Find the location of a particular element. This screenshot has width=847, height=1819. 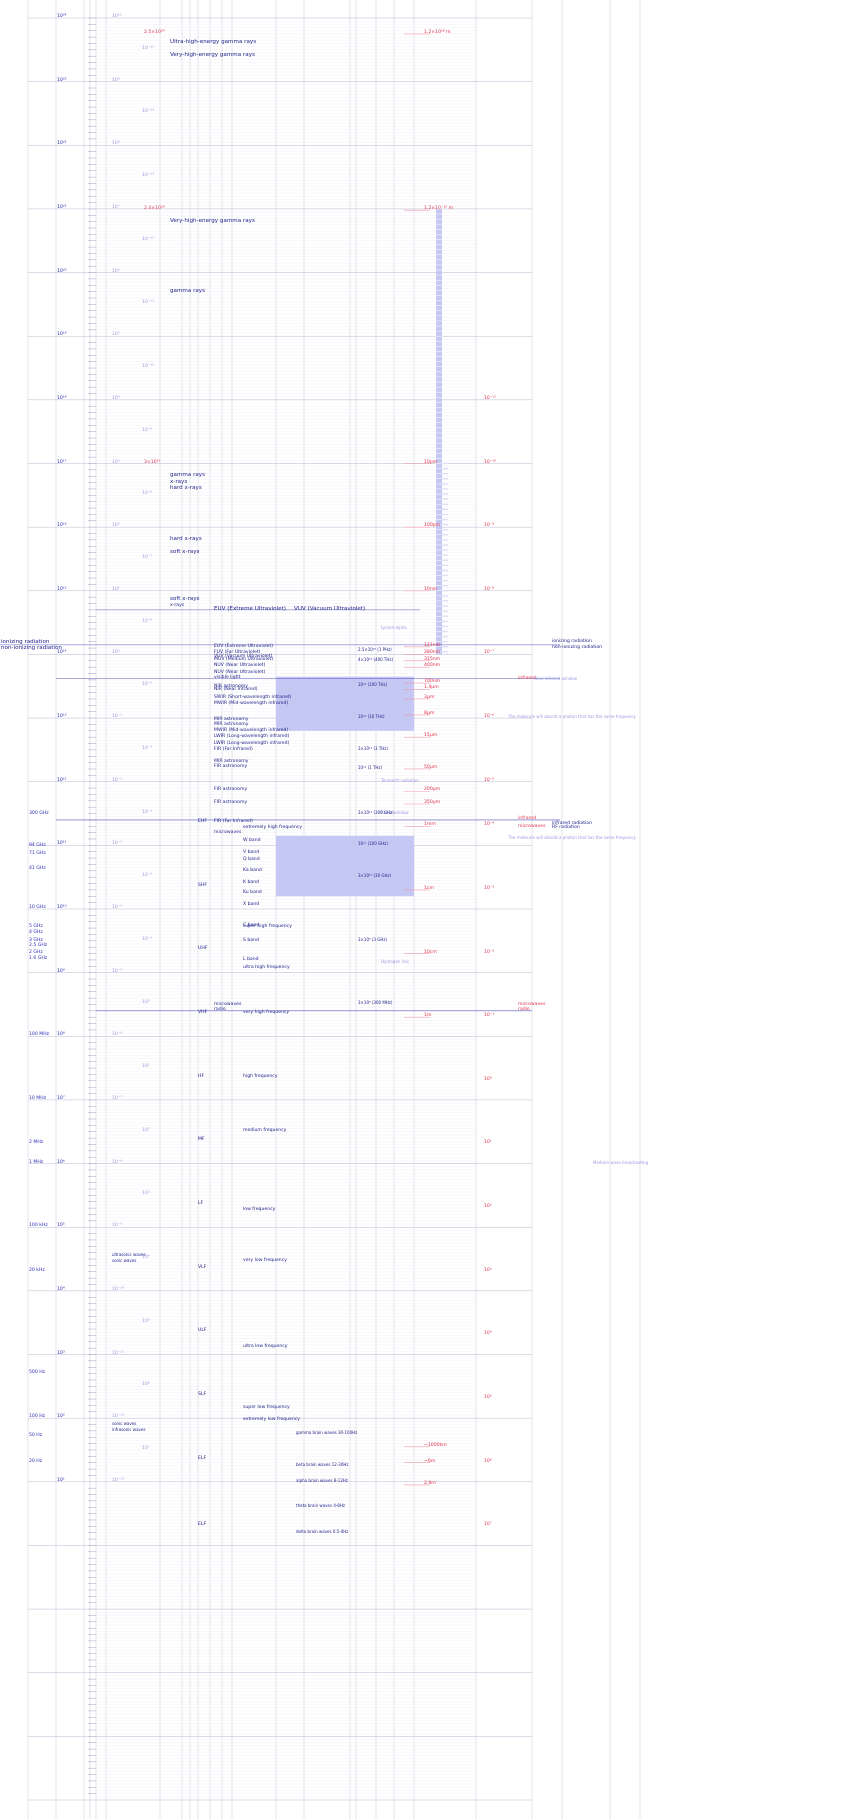

wavelength-value-label: 10⁷ is located at coordinates (488, 1525).